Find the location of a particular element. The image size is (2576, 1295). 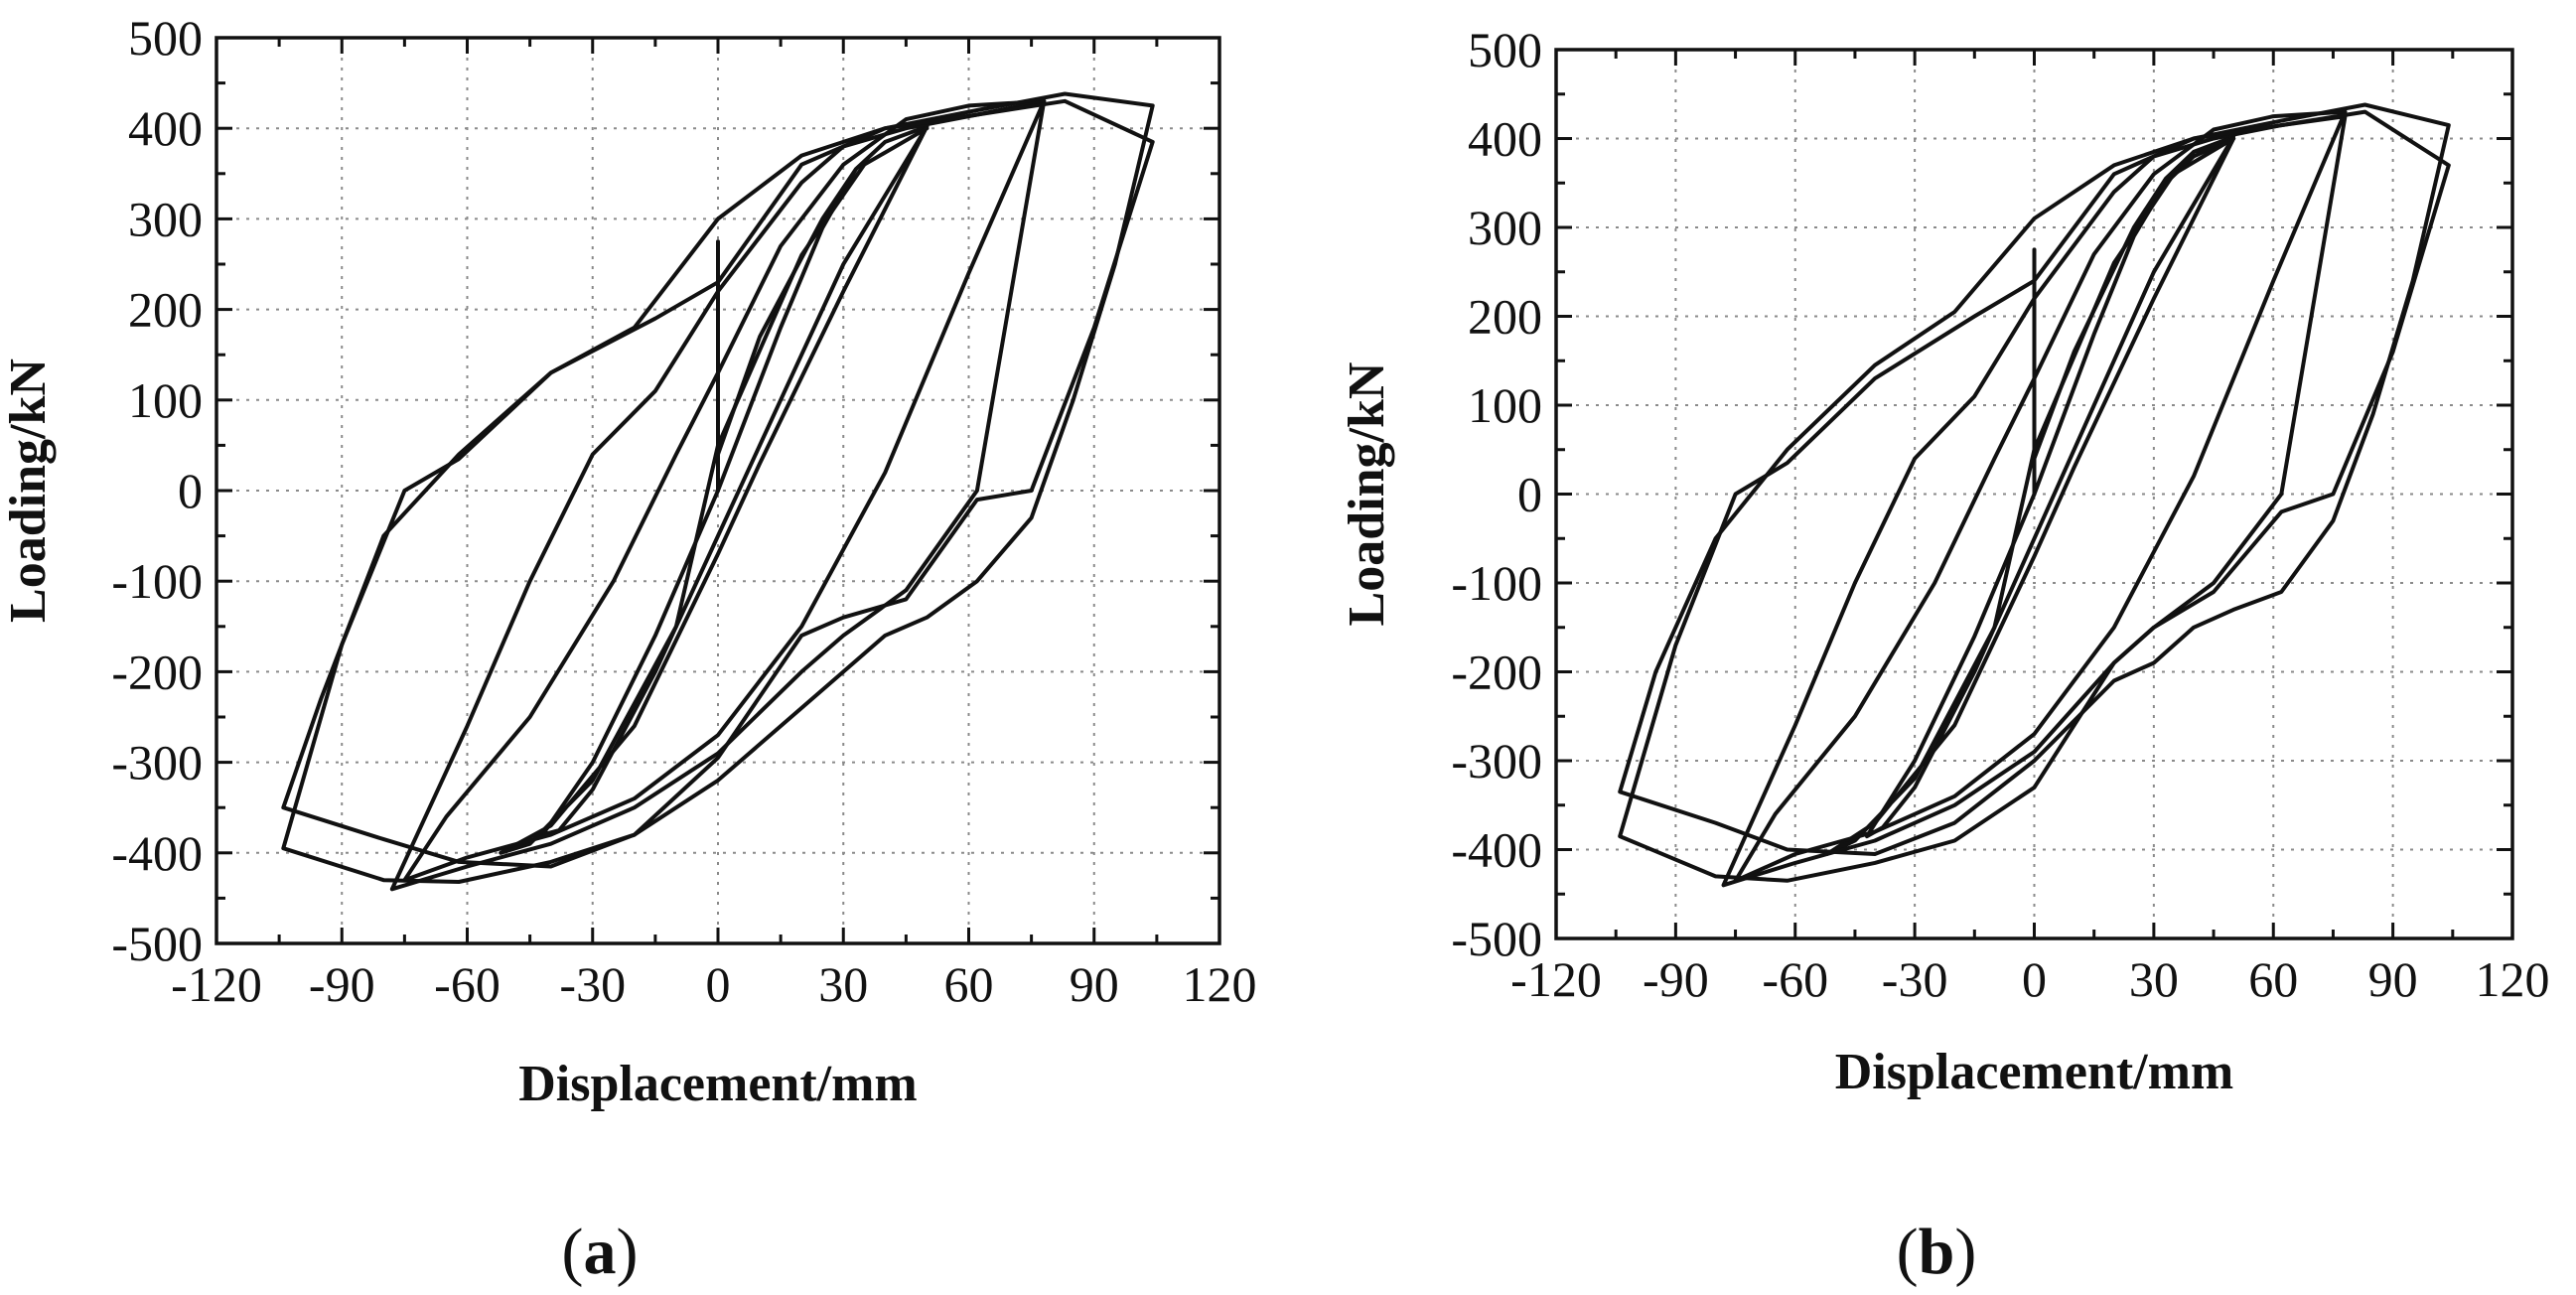

panel-label: (b) is located at coordinates (1937, 1252).